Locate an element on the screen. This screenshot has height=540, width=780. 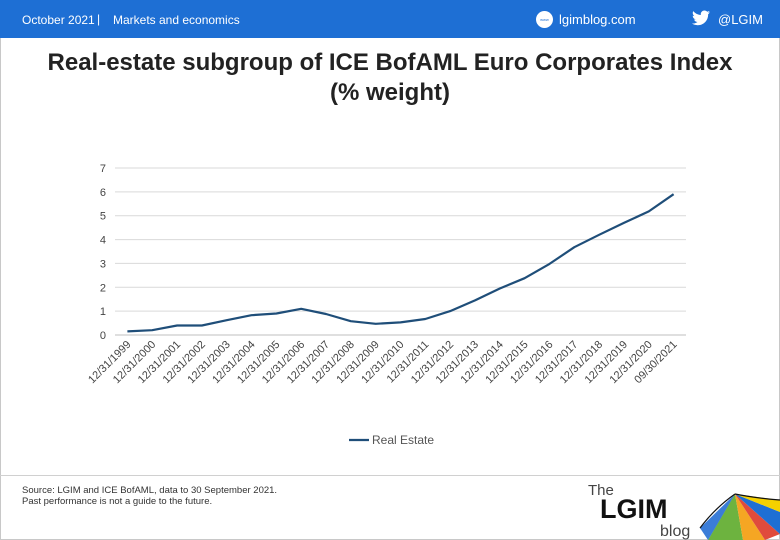
publication-date: October 2021 is located at coordinates (58, 20).